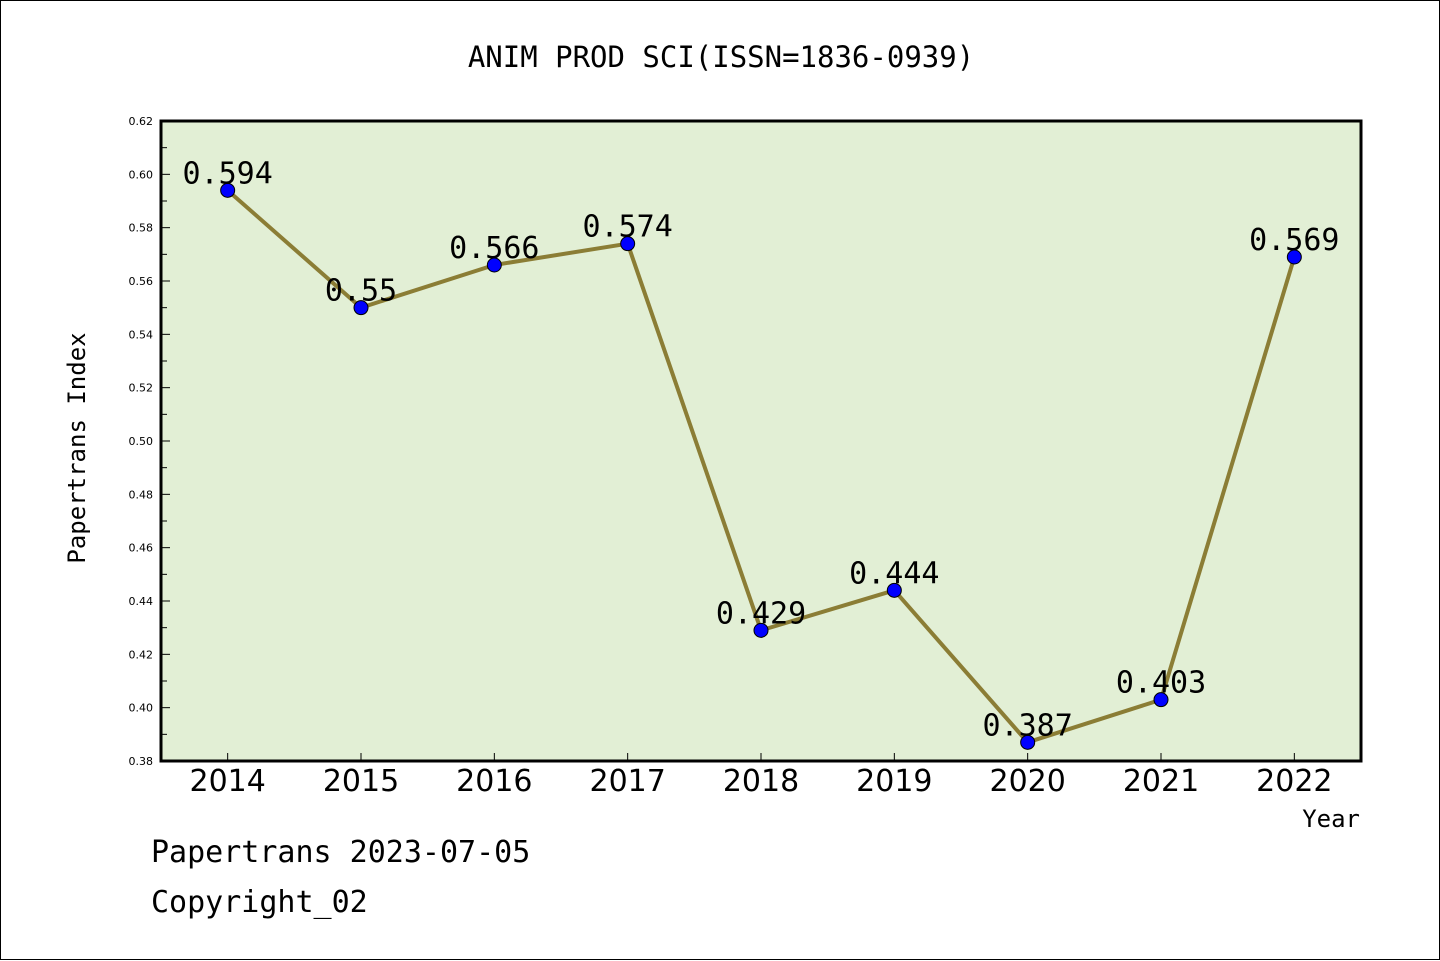 The width and height of the screenshot is (1440, 961). I want to click on data-label: 0.594, so click(228, 173).